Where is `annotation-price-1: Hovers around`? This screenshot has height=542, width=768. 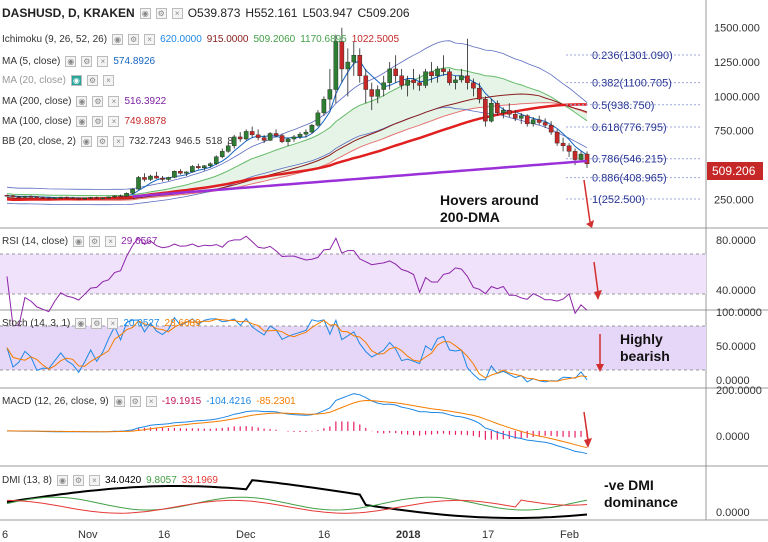
annotation-price-1: Hovers around is located at coordinates (489, 200).